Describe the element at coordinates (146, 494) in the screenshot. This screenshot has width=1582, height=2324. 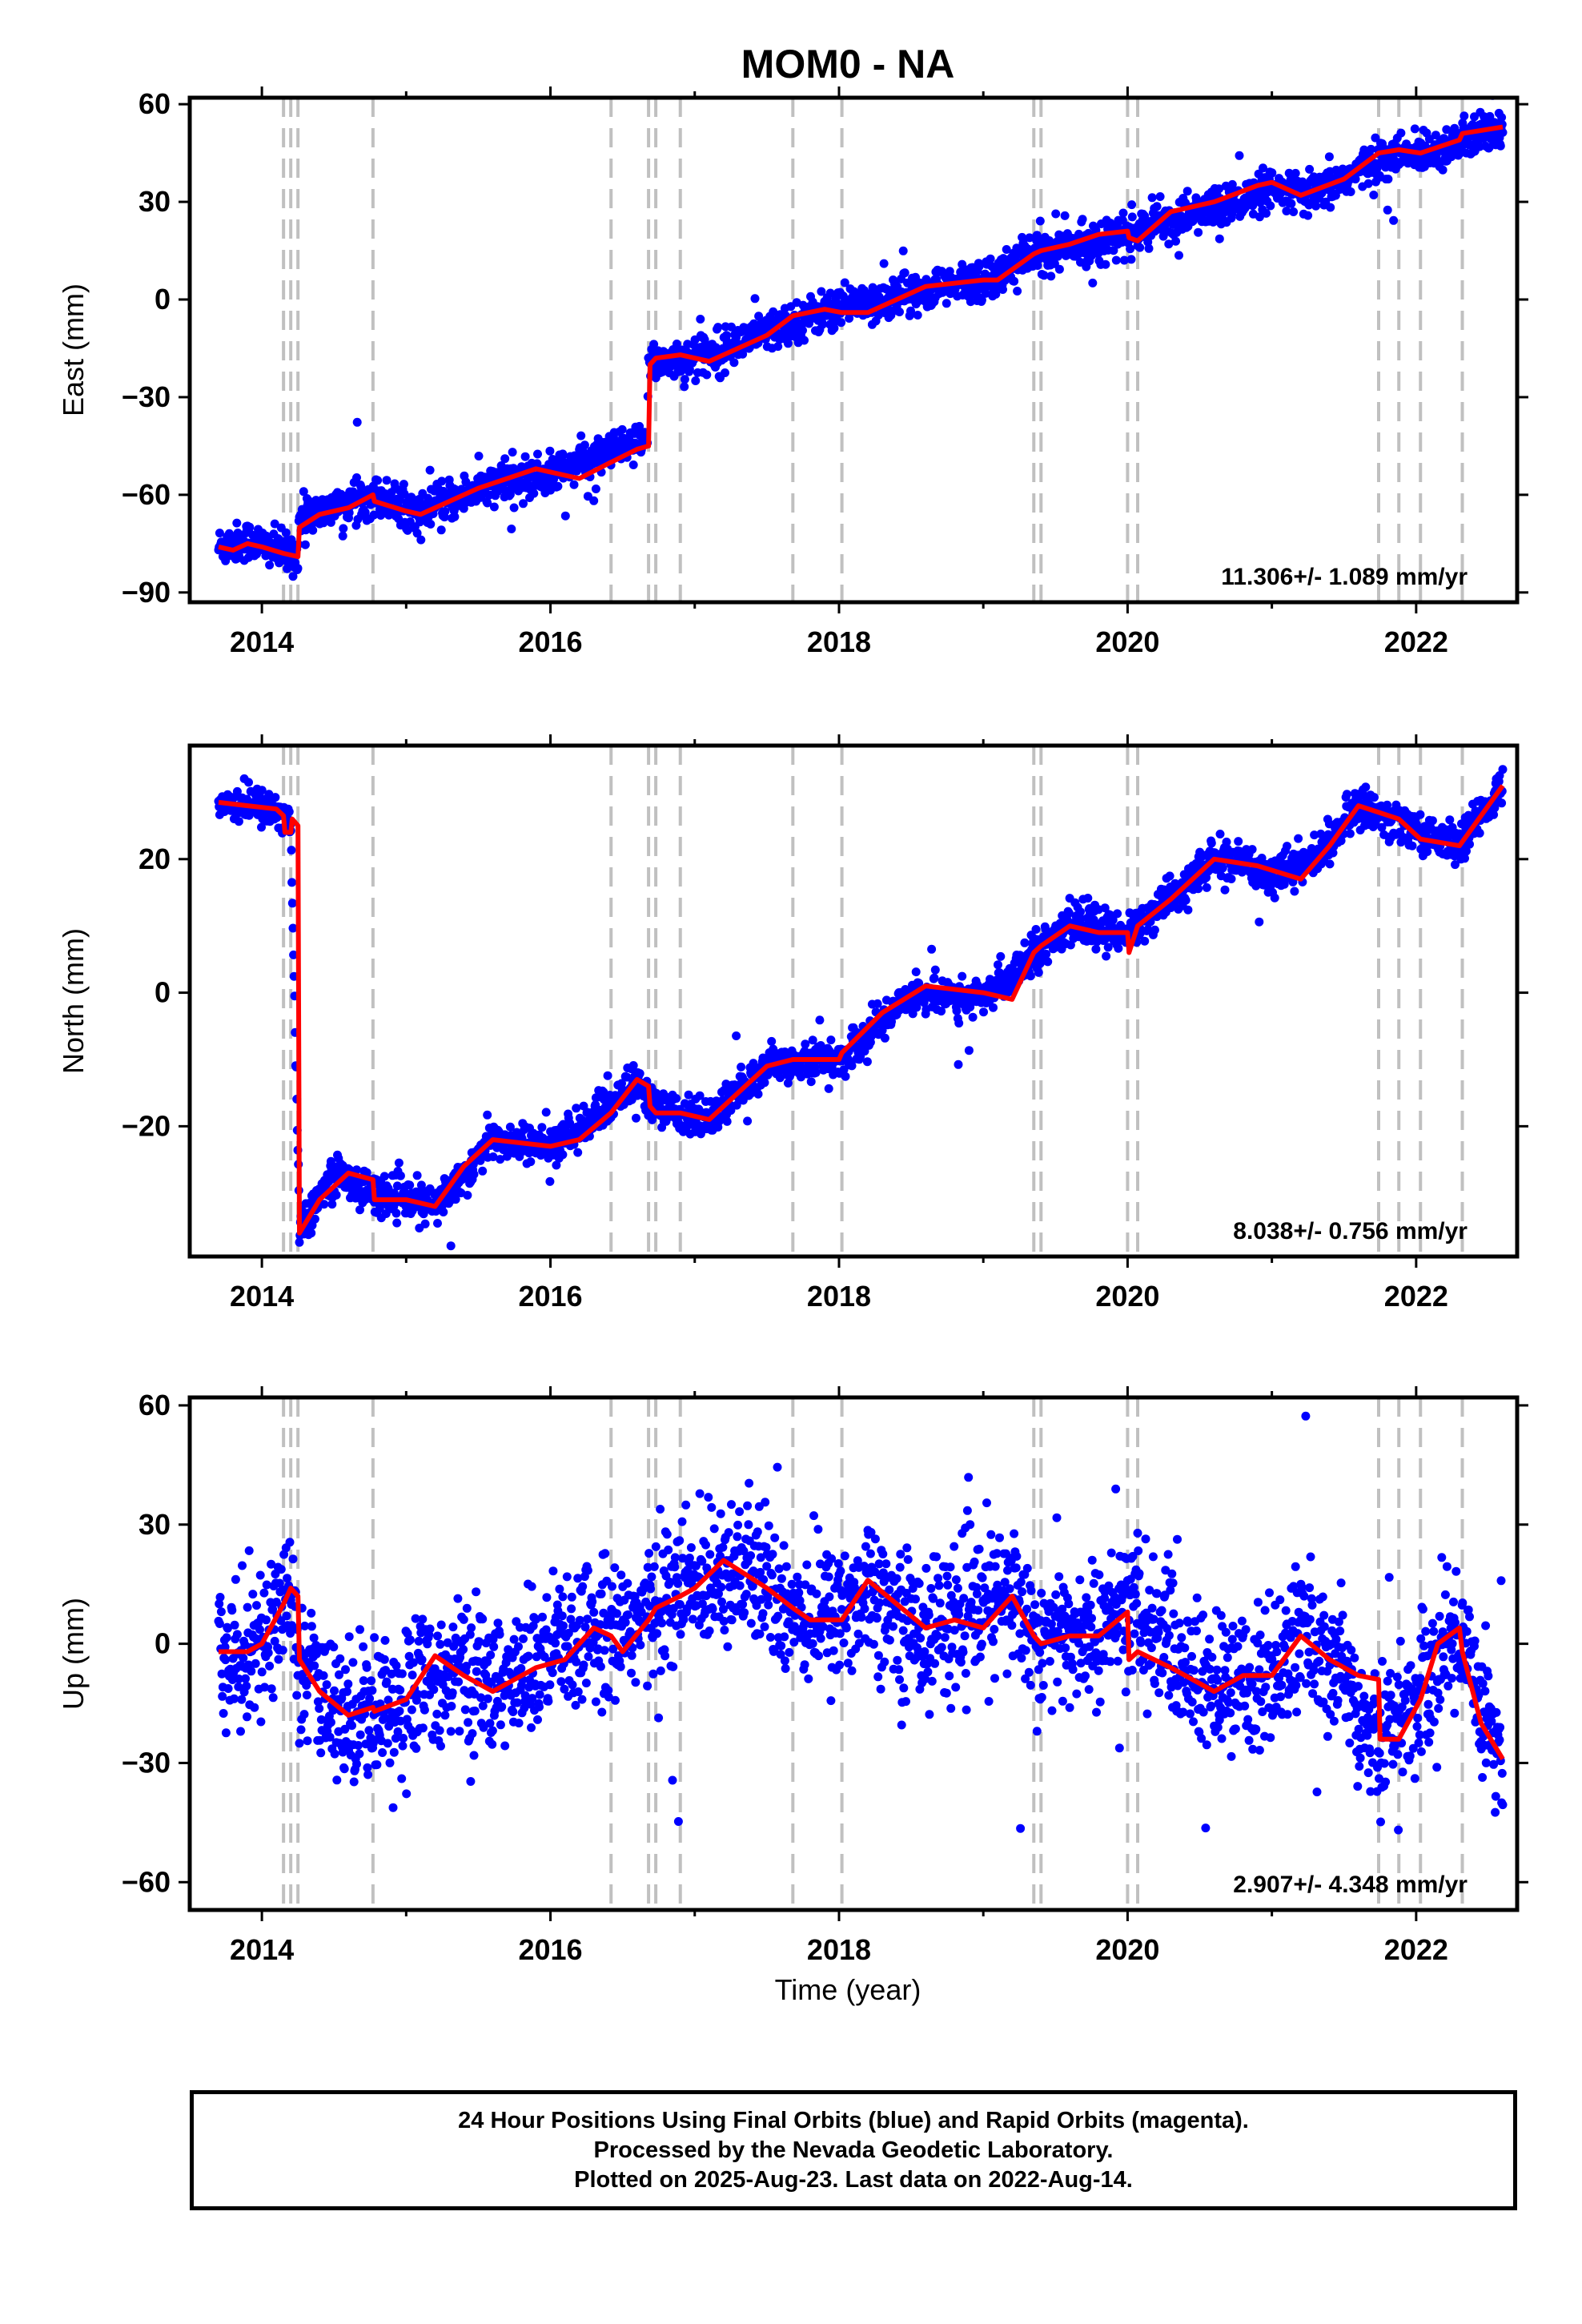
I see `y-tick-label: −60` at that location.